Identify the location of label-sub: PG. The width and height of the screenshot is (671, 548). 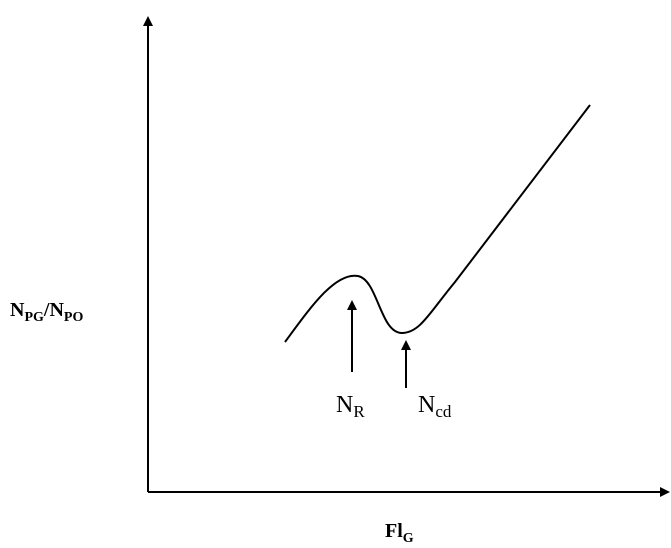
(34, 317).